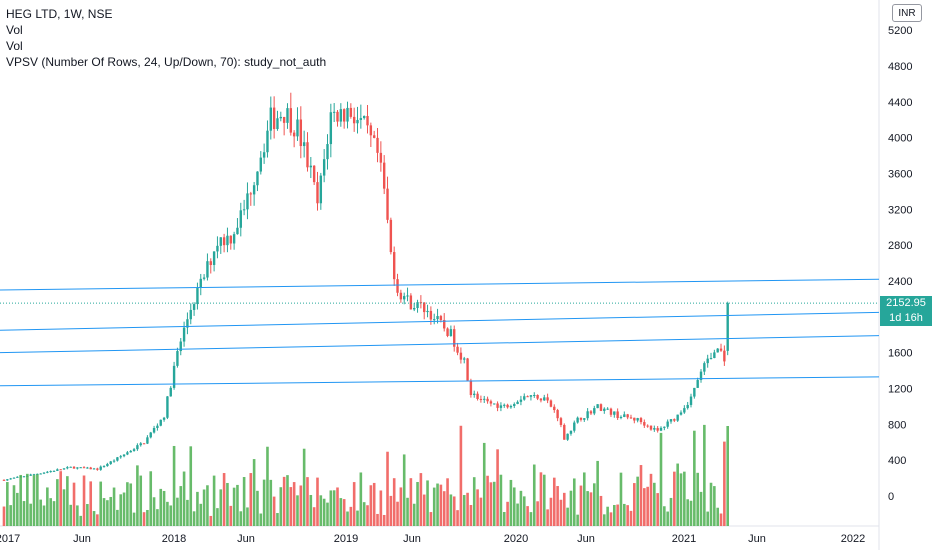 Image resolution: width=932 pixels, height=550 pixels. I want to click on y-tick-label: 0, so click(891, 497).